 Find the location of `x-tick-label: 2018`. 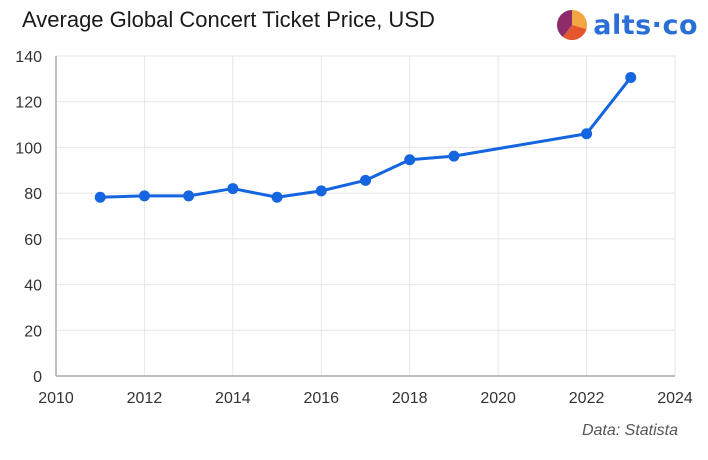

x-tick-label: 2018 is located at coordinates (410, 398).